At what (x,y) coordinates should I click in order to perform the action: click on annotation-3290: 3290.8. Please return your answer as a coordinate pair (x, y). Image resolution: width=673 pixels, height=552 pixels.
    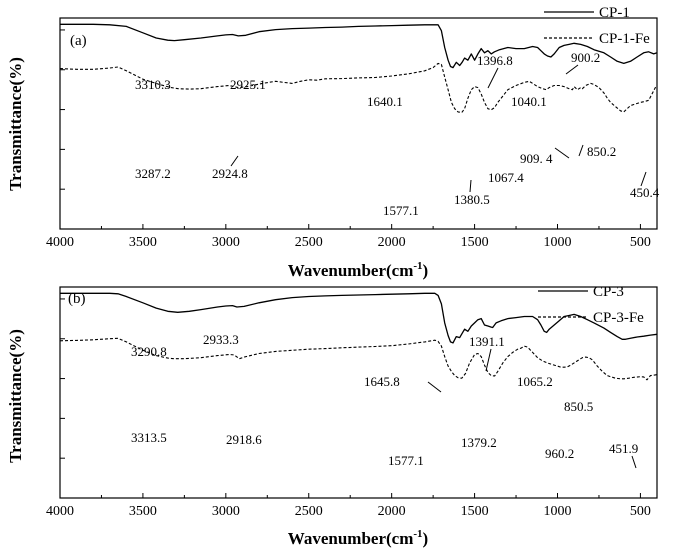
    Looking at the image, I should click on (149, 351).